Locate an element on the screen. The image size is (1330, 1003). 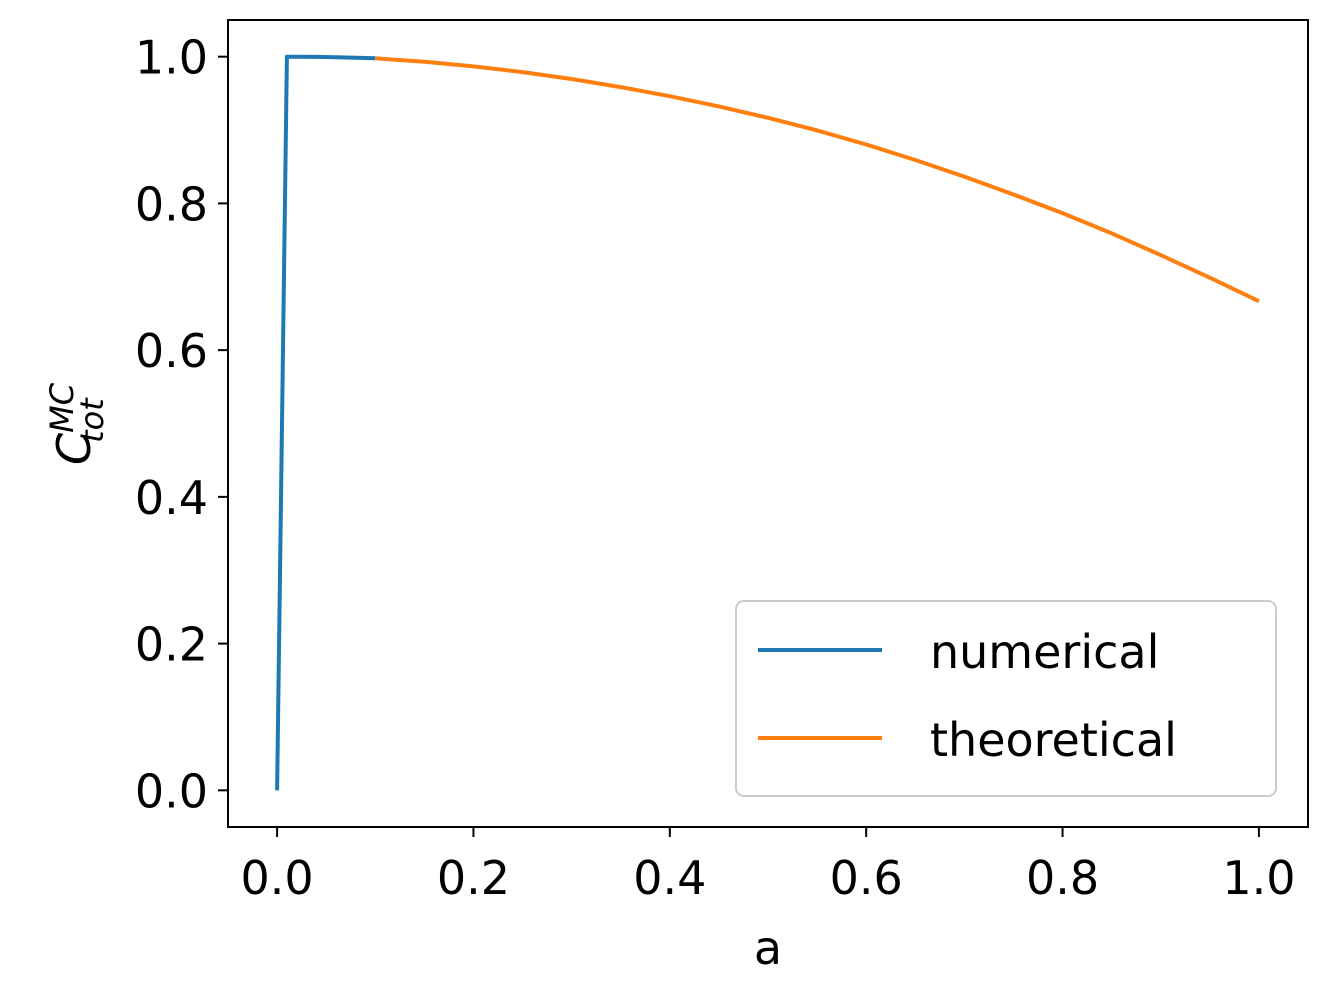
x-tick-label: 0.2 is located at coordinates (473, 878).